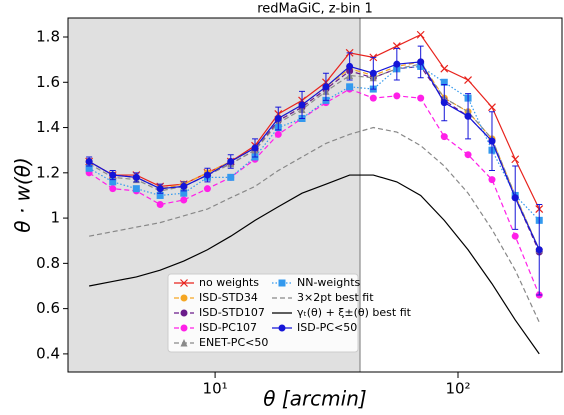  I want to click on chart-title: redMaGiC, z-bin 1, so click(315, 9).